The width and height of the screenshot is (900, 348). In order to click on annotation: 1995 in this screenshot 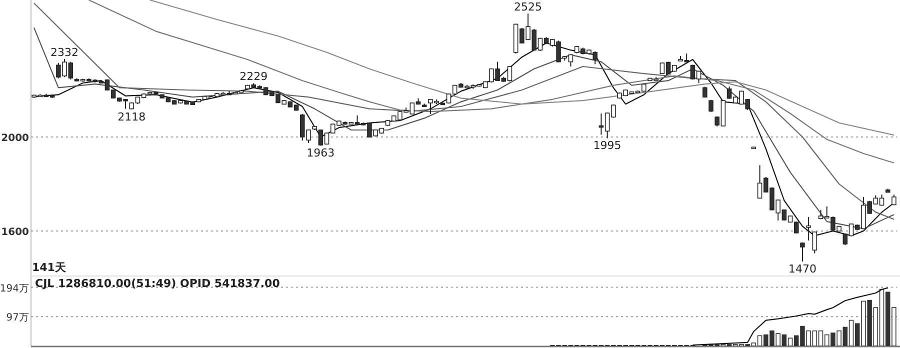, I will do `click(607, 145)`.